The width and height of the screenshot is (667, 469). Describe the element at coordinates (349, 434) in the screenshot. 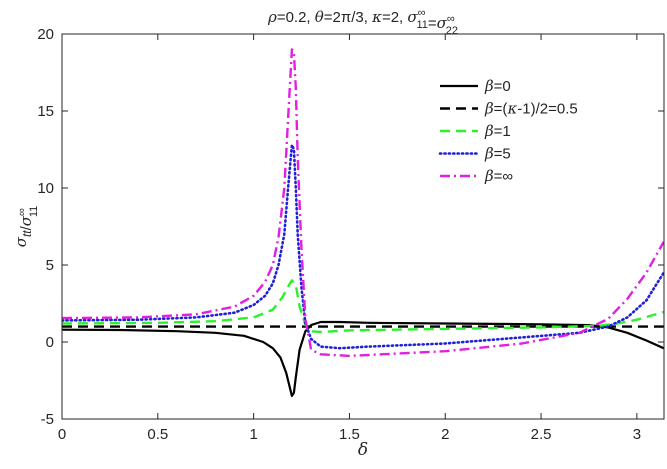

I see `x-tick-label: 1.5` at that location.